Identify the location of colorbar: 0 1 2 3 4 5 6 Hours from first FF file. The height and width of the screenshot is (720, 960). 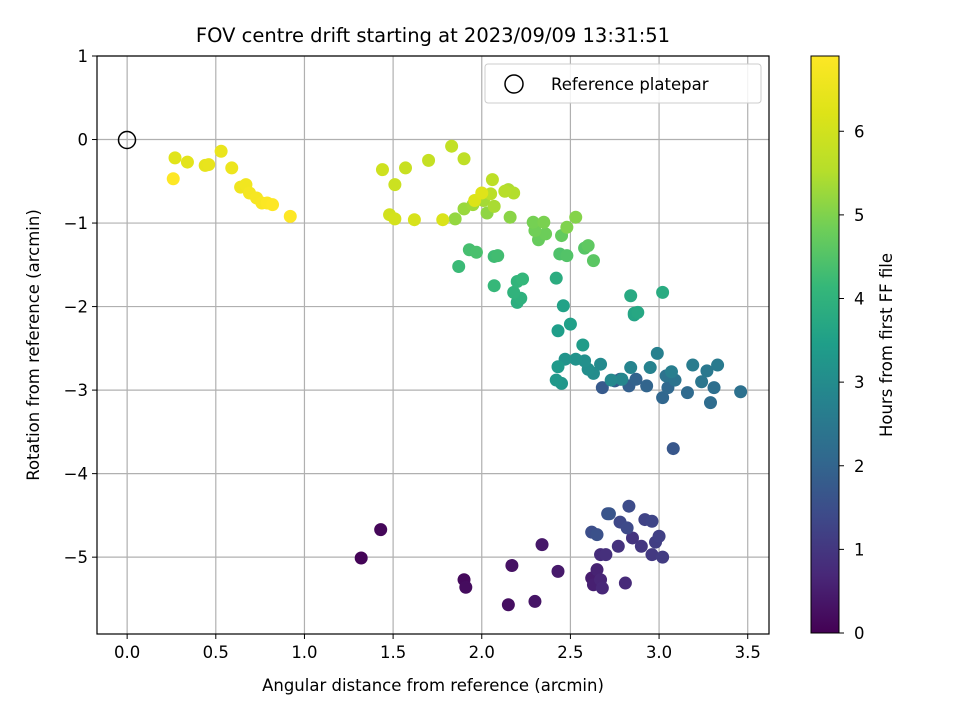
(853, 349).